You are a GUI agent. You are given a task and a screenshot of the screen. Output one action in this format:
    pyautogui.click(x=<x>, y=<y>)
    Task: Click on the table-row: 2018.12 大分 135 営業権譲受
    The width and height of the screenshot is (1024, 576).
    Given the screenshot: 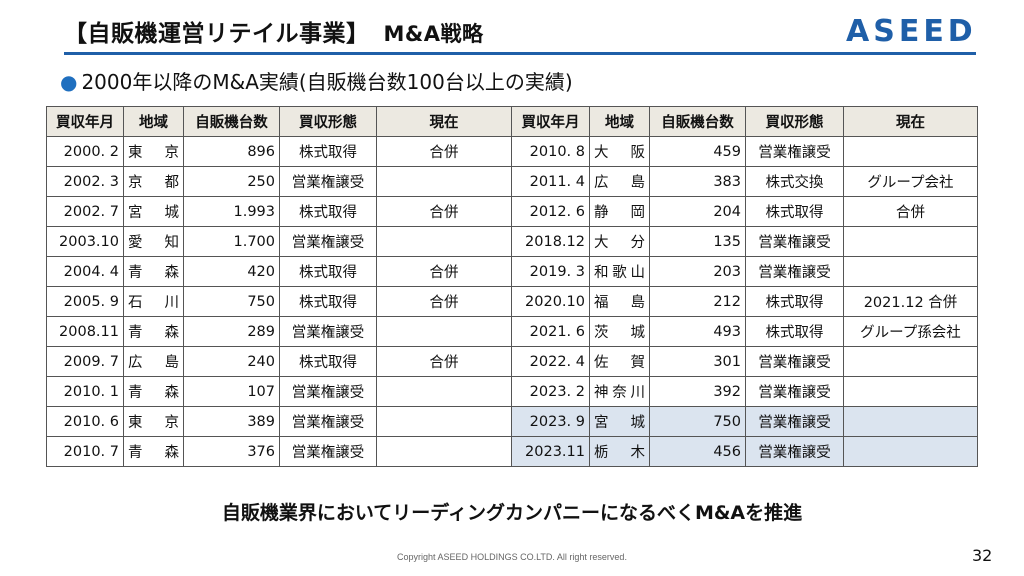 What is the action you would take?
    pyautogui.click(x=744, y=241)
    